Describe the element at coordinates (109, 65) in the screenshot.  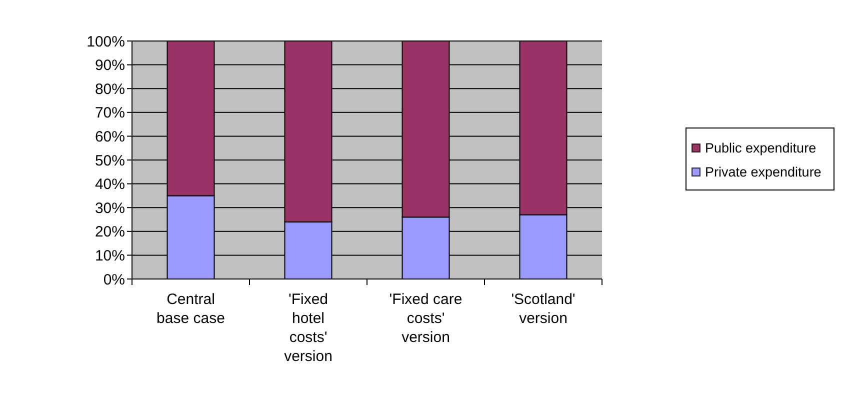
I see `y-tick-label: 90%` at that location.